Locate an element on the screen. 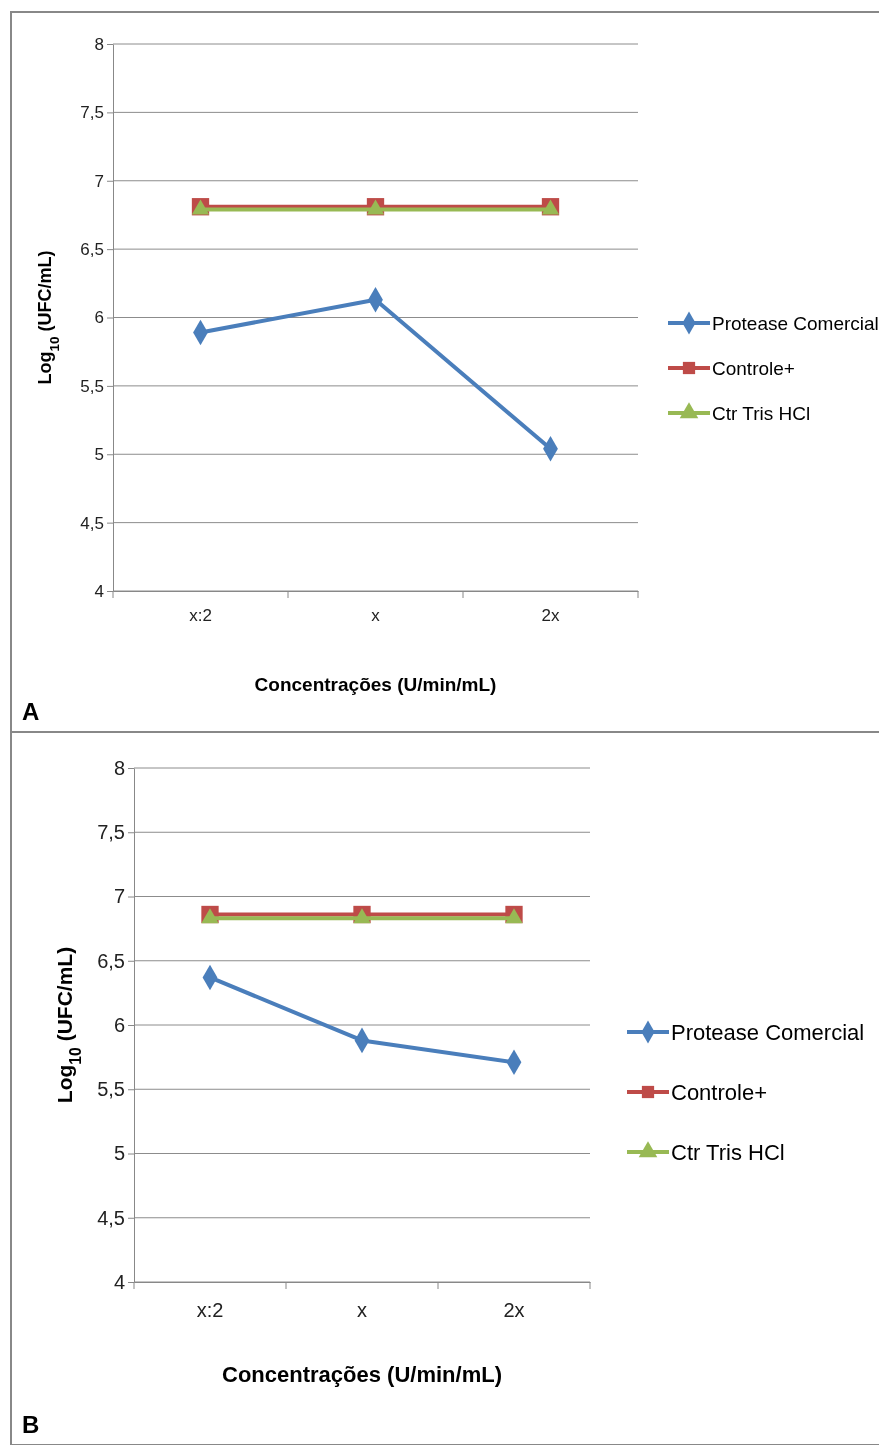 This screenshot has height=1445, width=879. text: A is located at coordinates (31, 711).